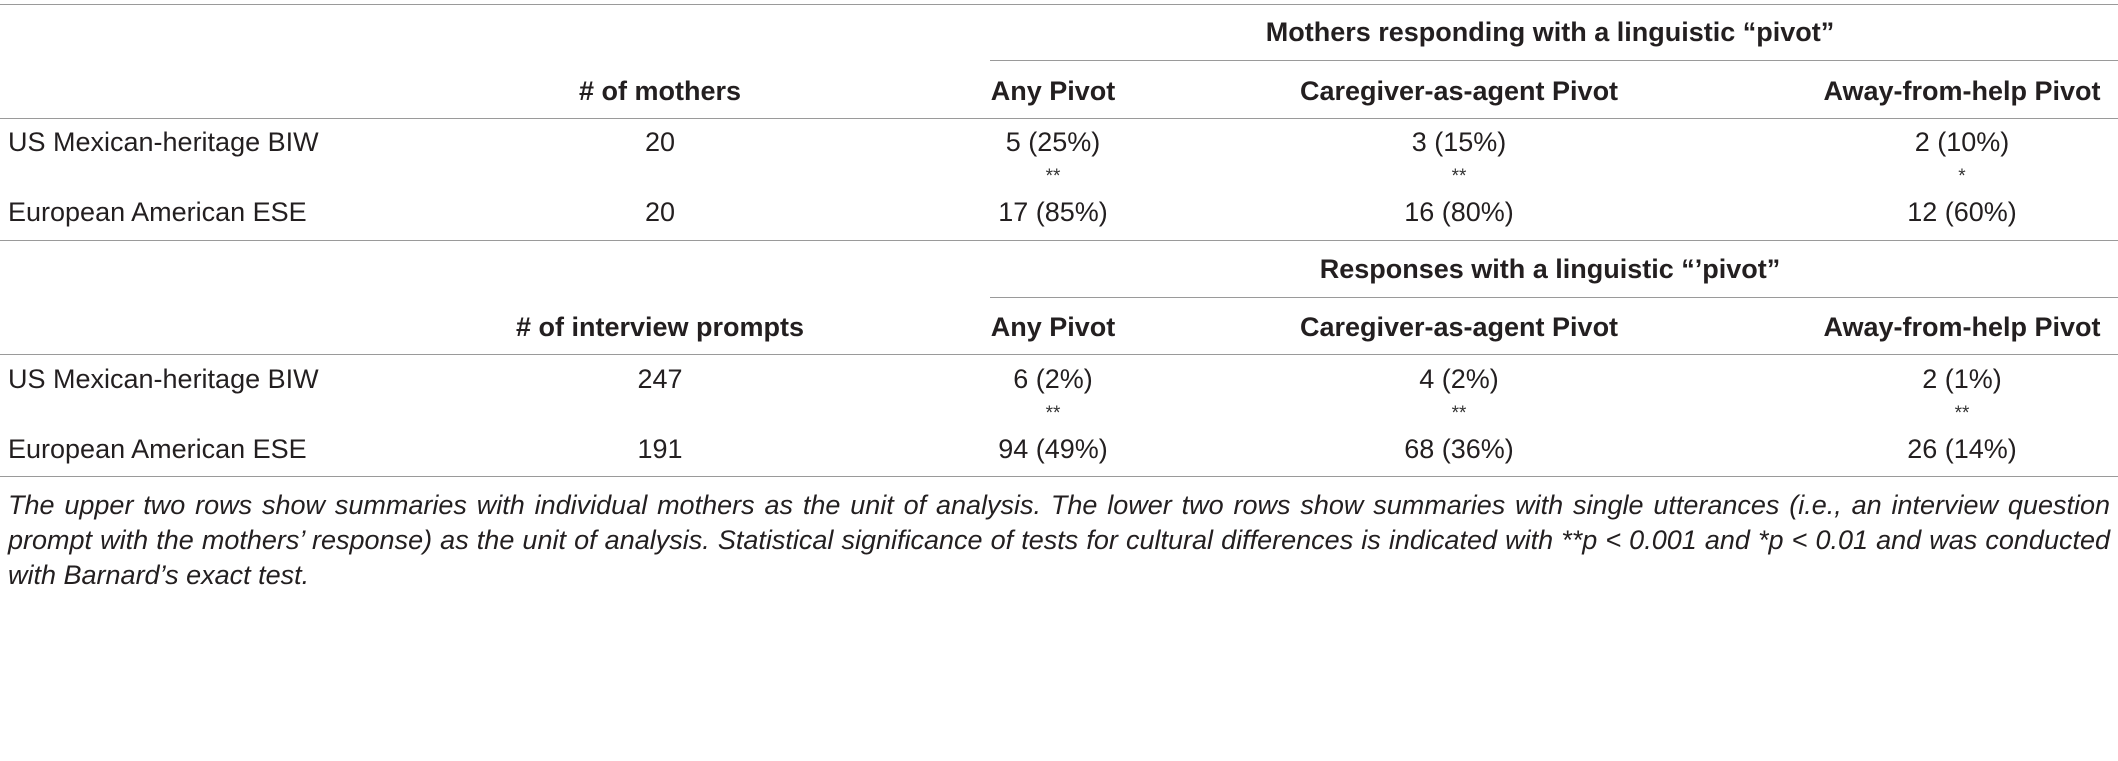  What do you see at coordinates (1459, 212) in the screenshot?
I see `row-caregiver-pivot: 16 (80%)` at bounding box center [1459, 212].